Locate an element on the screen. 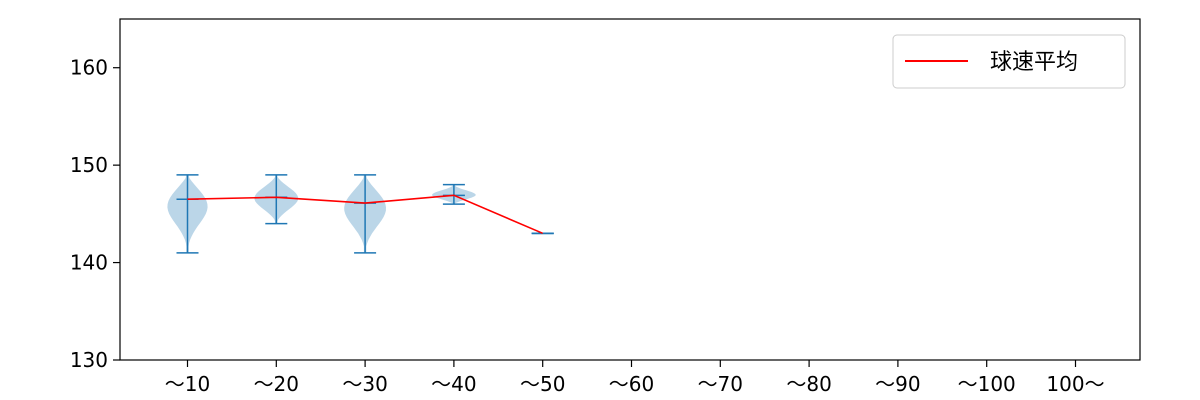 This screenshot has width=1200, height=400. x-tick-label: 100〜 is located at coordinates (1075, 384).